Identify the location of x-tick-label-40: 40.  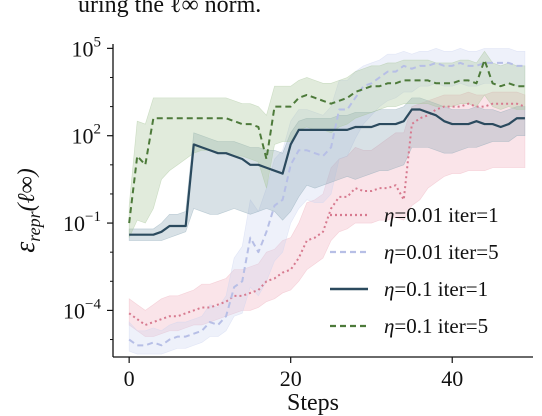
(452, 378).